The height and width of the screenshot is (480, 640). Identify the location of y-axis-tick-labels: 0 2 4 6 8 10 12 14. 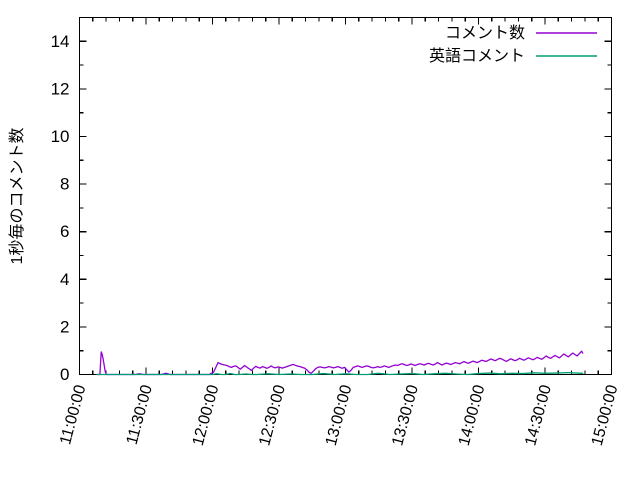
(60, 208).